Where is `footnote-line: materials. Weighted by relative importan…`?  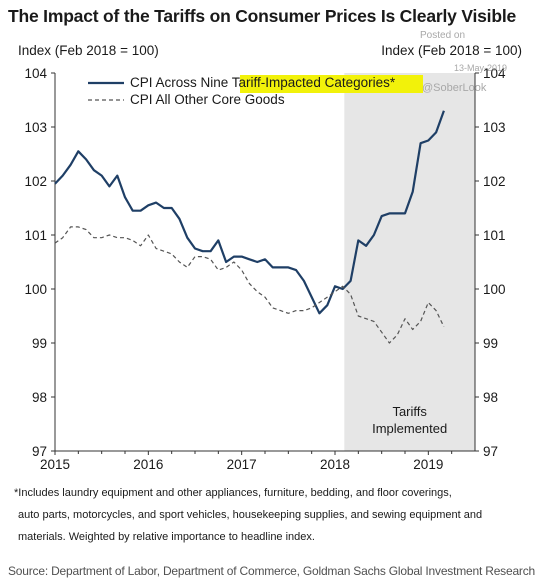 footnote-line: materials. Weighted by relative importan… is located at coordinates (166, 537).